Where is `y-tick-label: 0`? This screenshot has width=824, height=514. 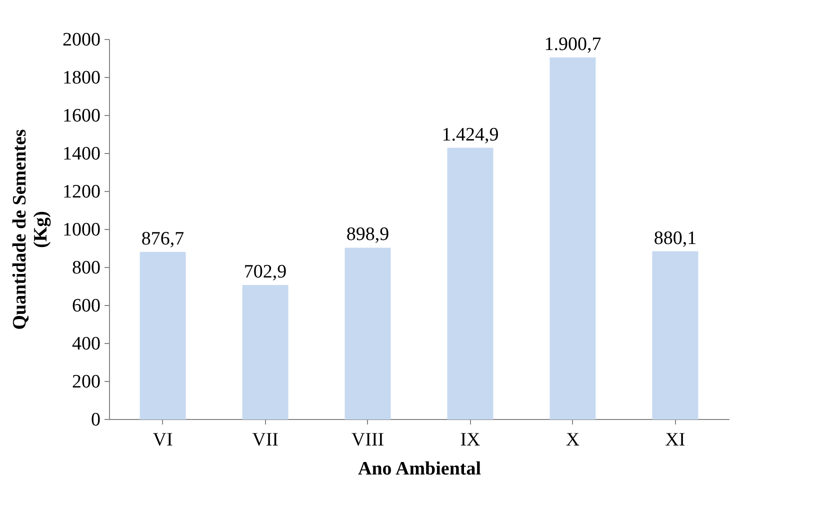
y-tick-label: 0 is located at coordinates (95, 420).